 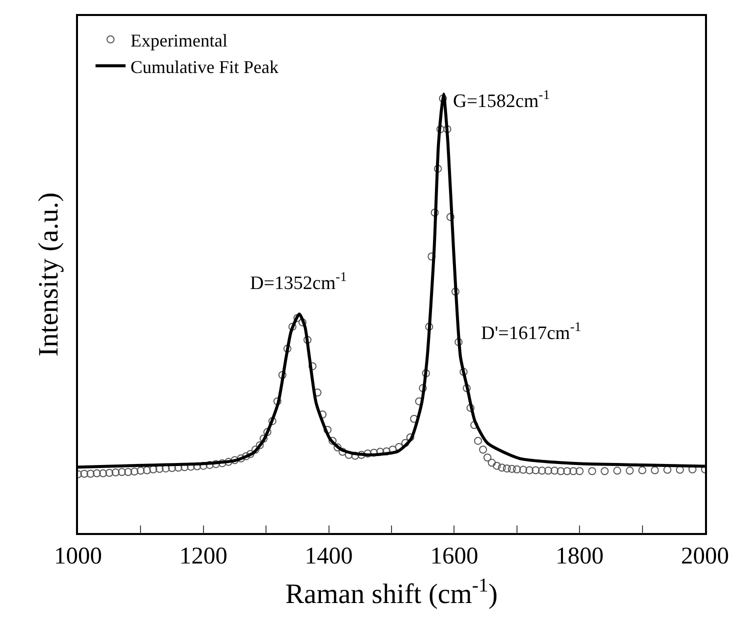 I want to click on x-tick-label: 1400, so click(x=328, y=557).